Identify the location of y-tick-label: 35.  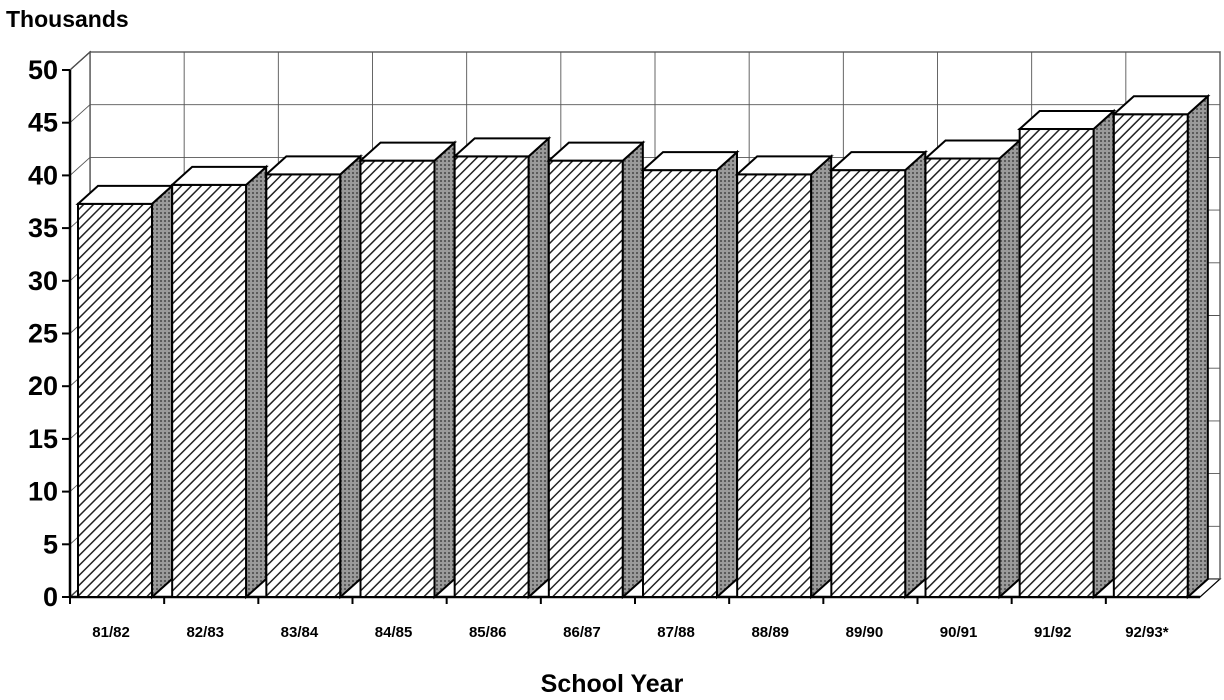
(43, 228).